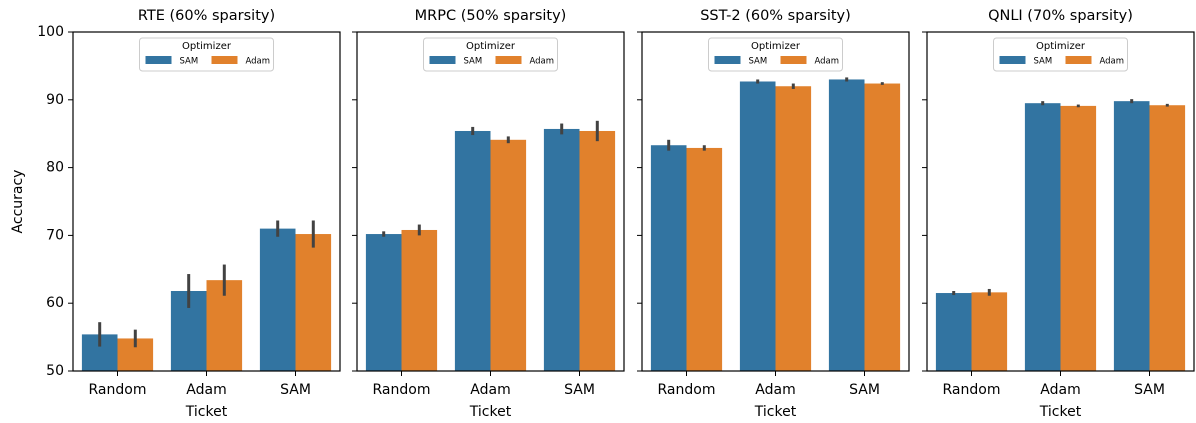 Image resolution: width=1196 pixels, height=423 pixels. Describe the element at coordinates (775, 16) in the screenshot. I see `chart-title: SST-2 (60% sparsity)` at that location.